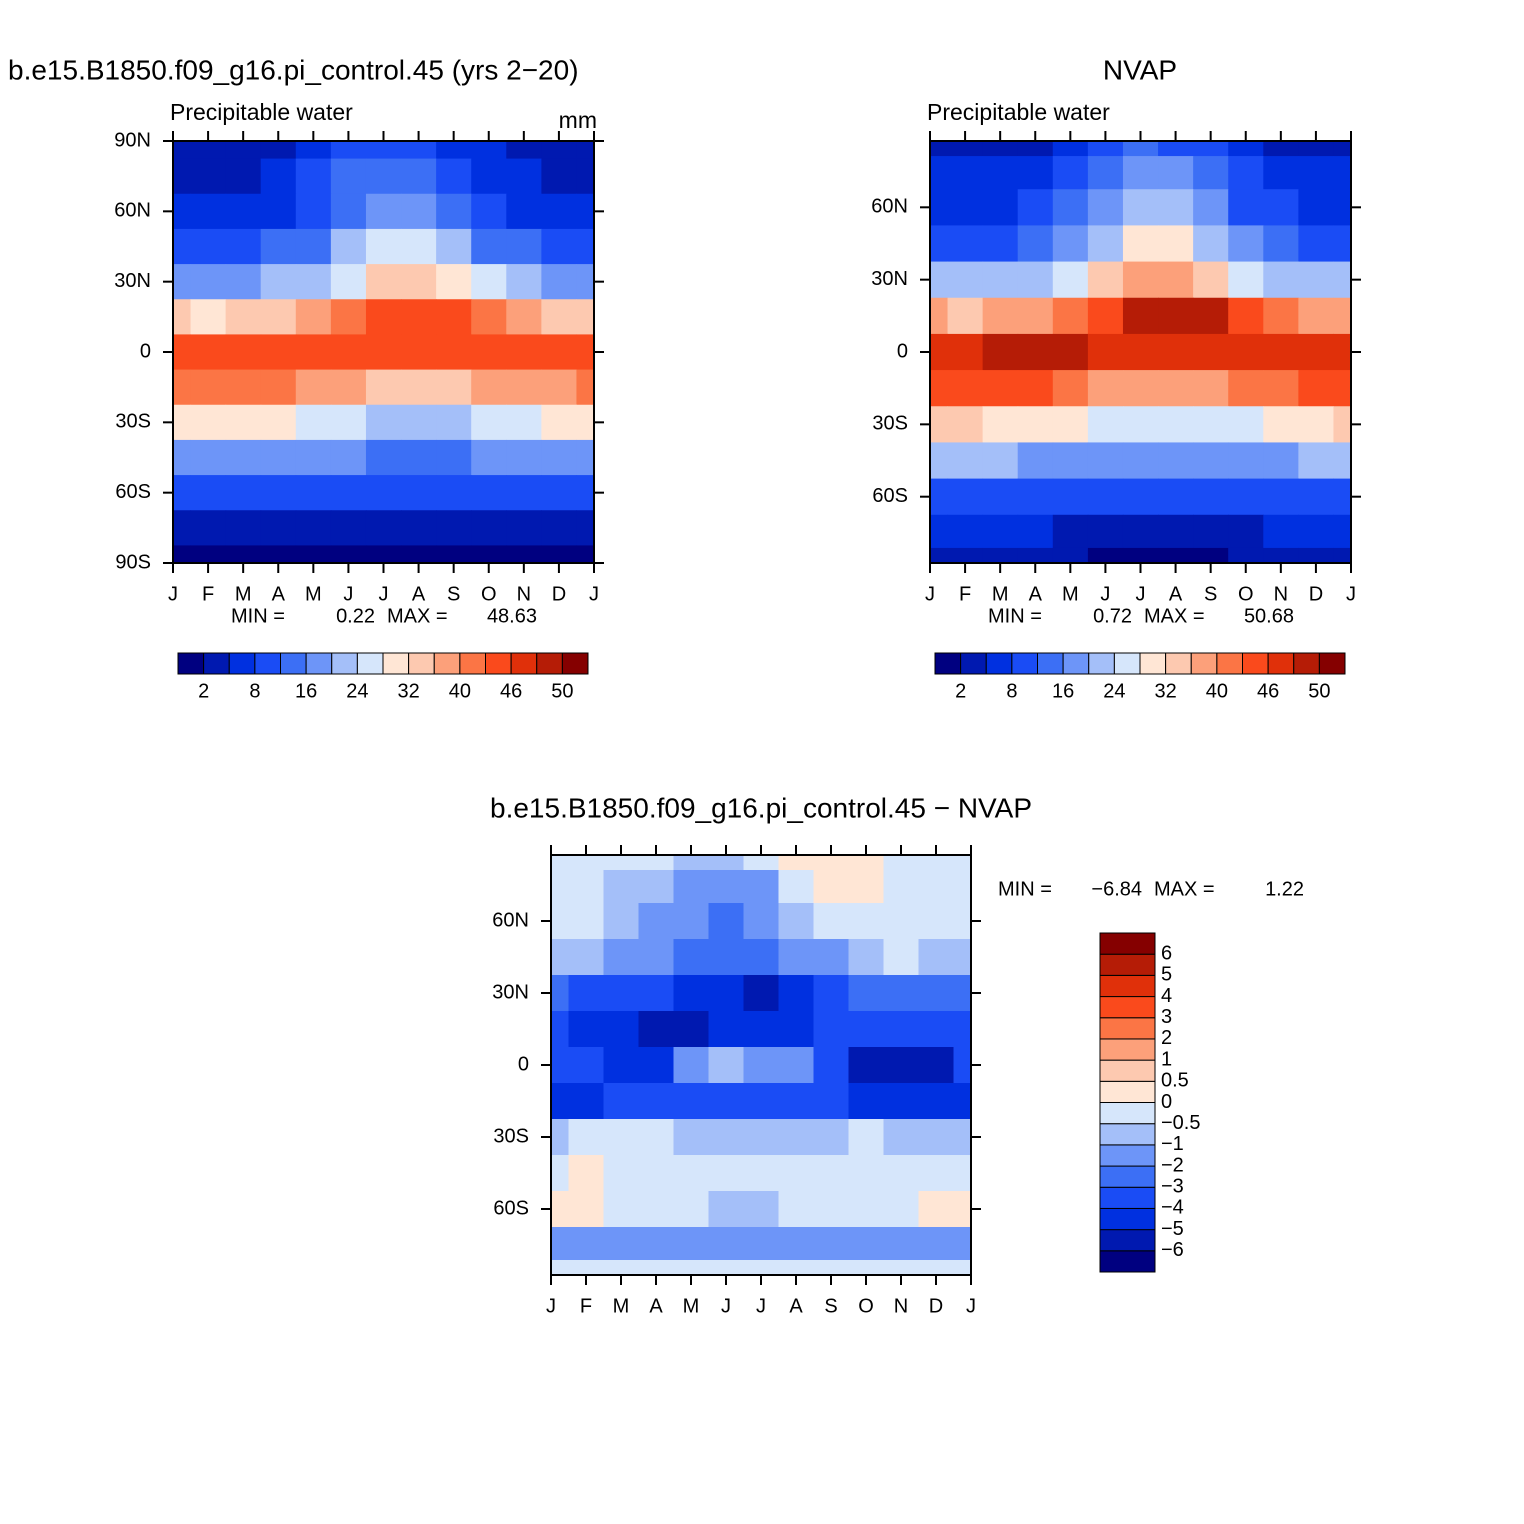 The width and height of the screenshot is (1524, 1524). I want to click on x-tick-label: N, so click(1281, 594).